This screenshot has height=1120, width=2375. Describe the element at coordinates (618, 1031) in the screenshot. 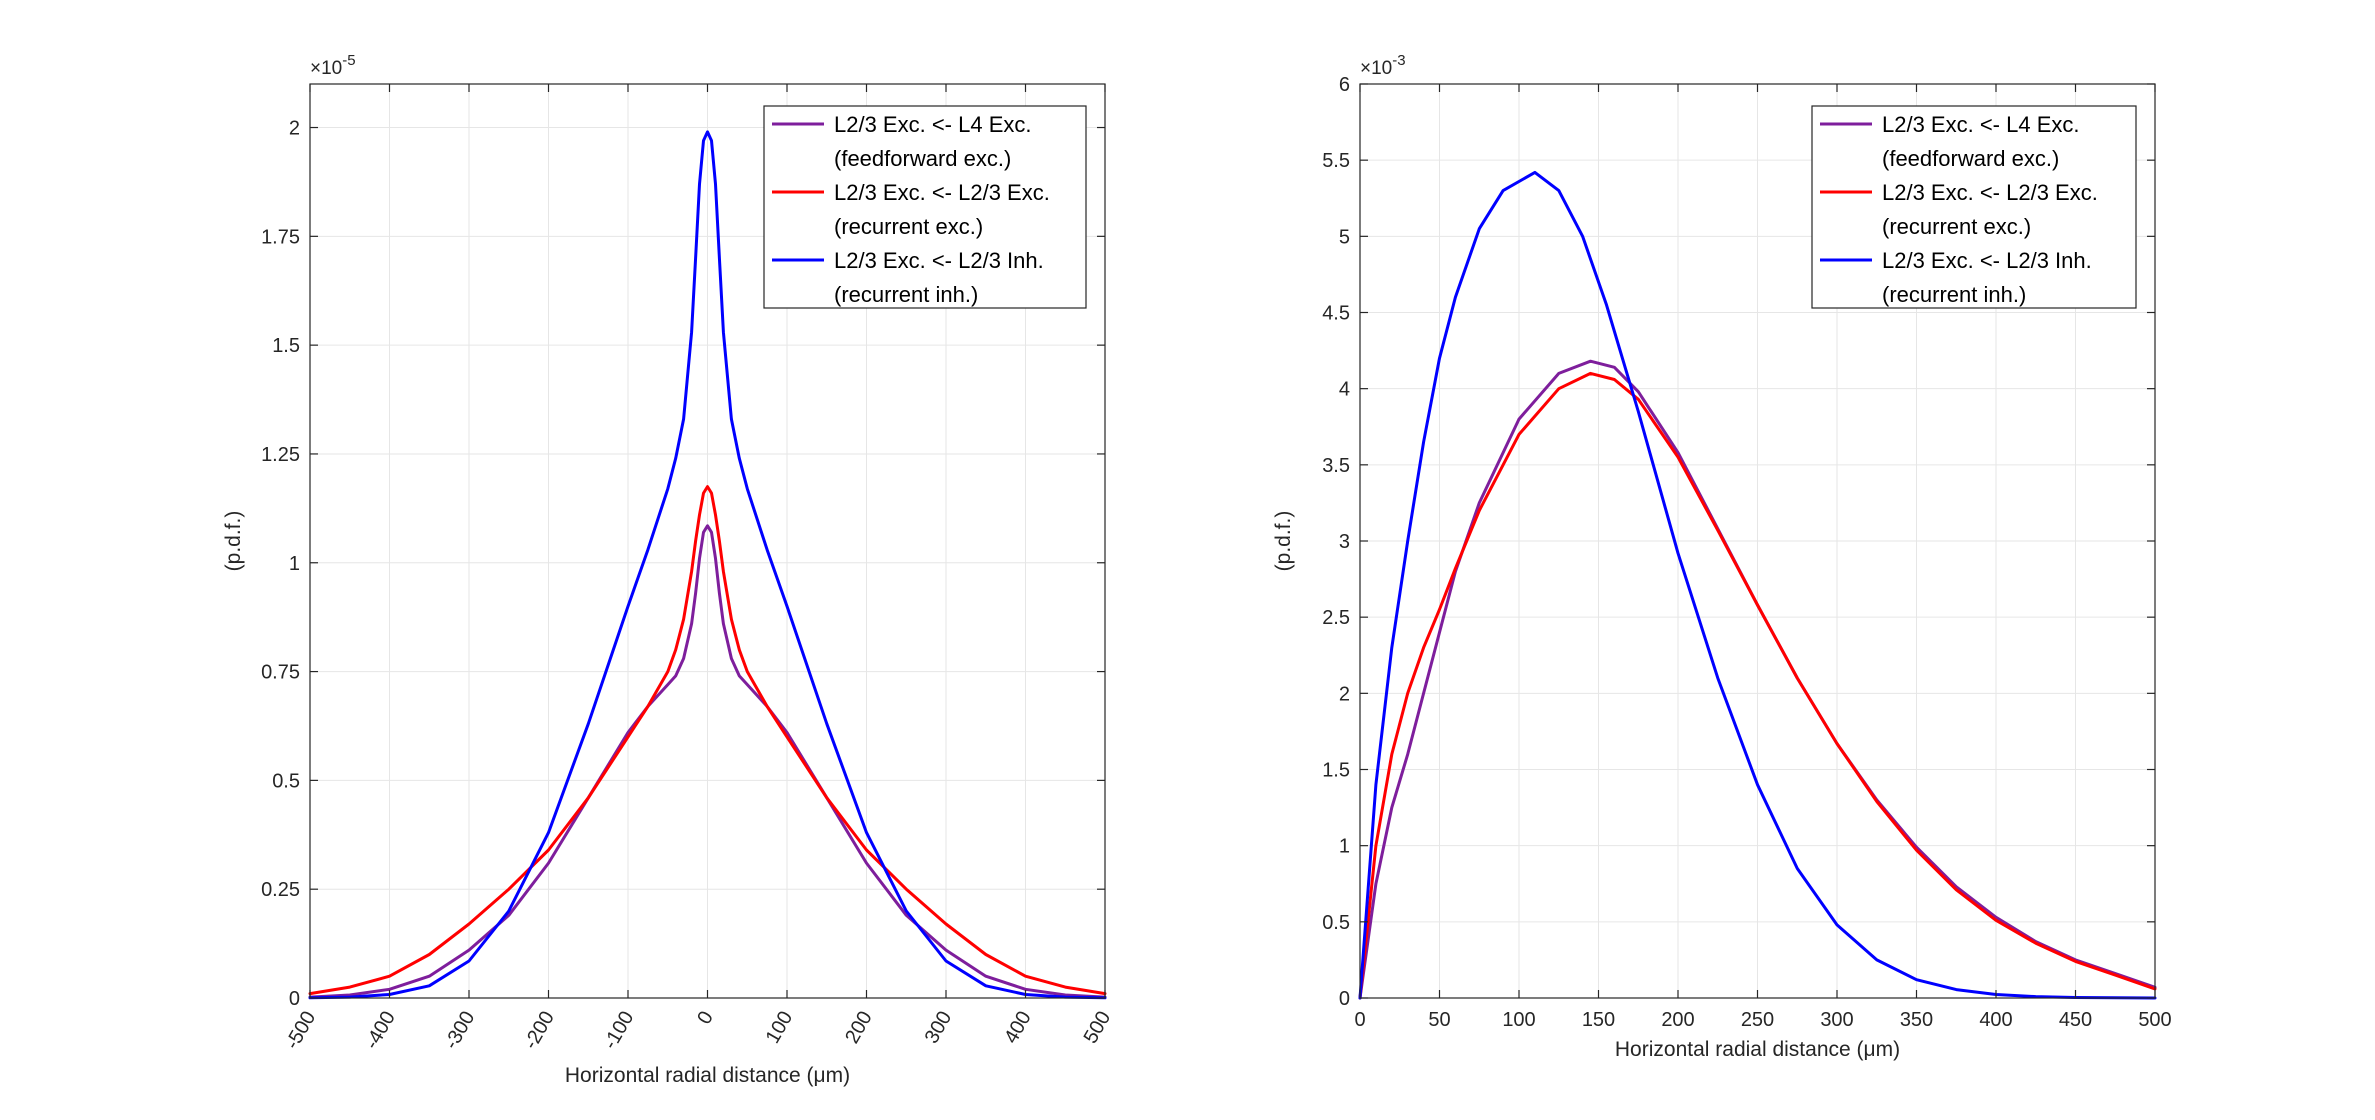

I see `x-tick-label: -100` at that location.